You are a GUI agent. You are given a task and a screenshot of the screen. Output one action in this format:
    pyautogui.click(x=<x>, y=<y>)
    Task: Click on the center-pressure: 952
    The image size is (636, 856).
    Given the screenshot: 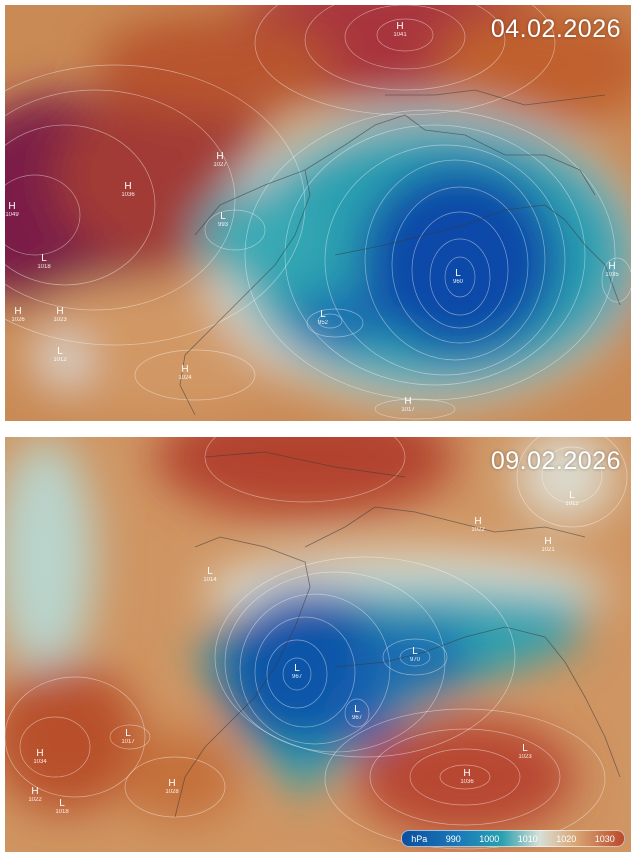 What is the action you would take?
    pyautogui.click(x=323, y=323)
    